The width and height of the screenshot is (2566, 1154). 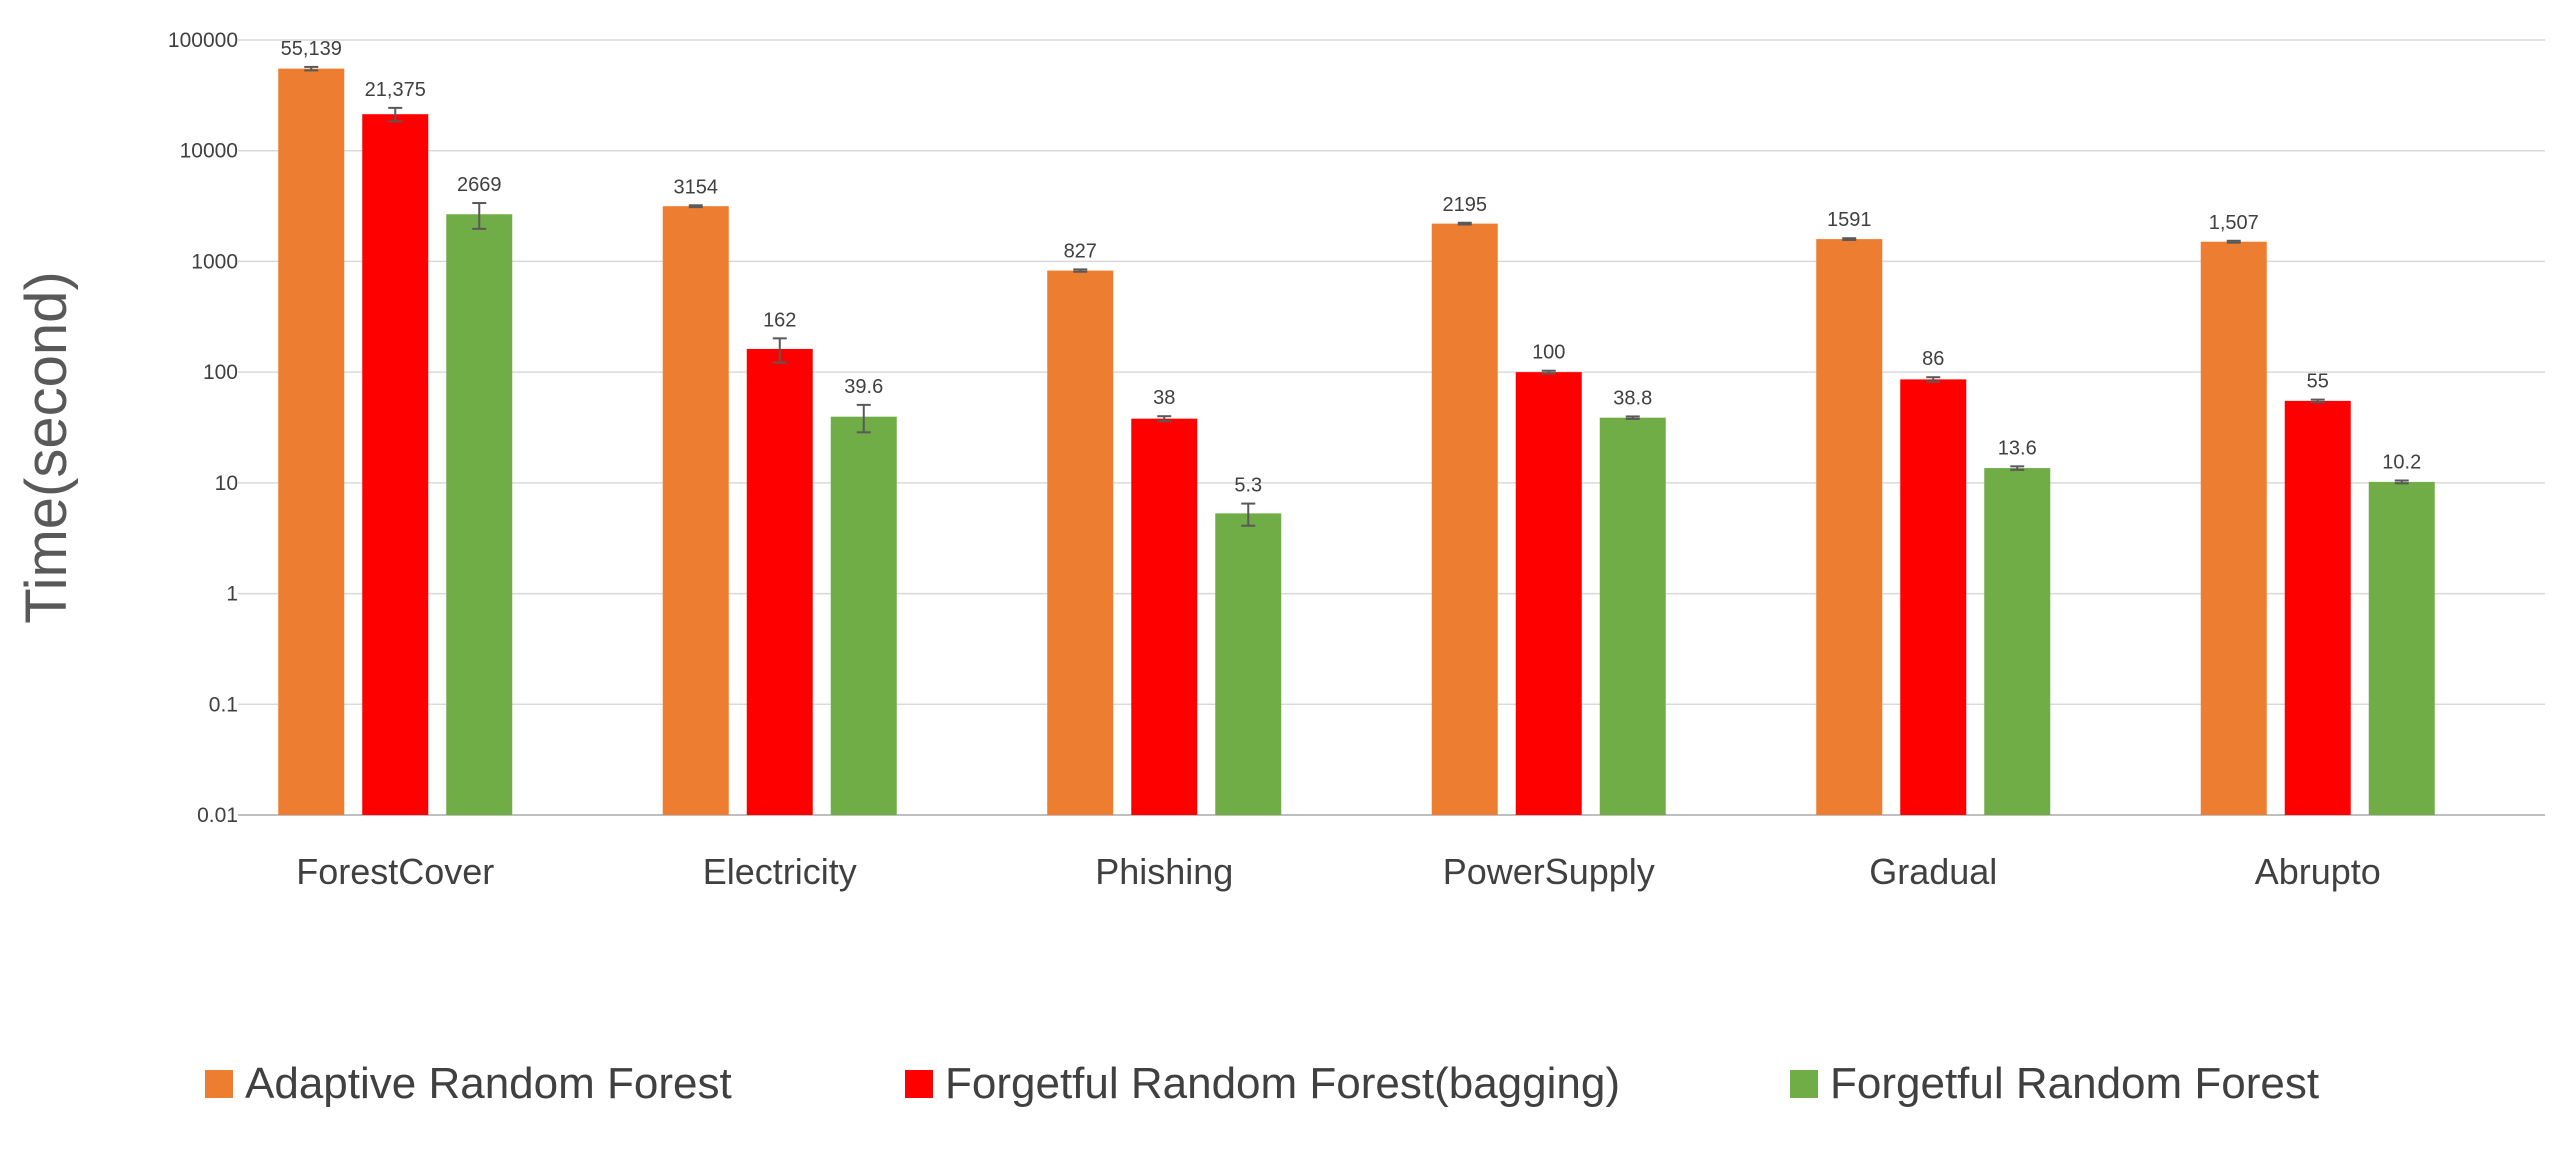 What do you see at coordinates (214, 261) in the screenshot?
I see `y-tick-label: 1000` at bounding box center [214, 261].